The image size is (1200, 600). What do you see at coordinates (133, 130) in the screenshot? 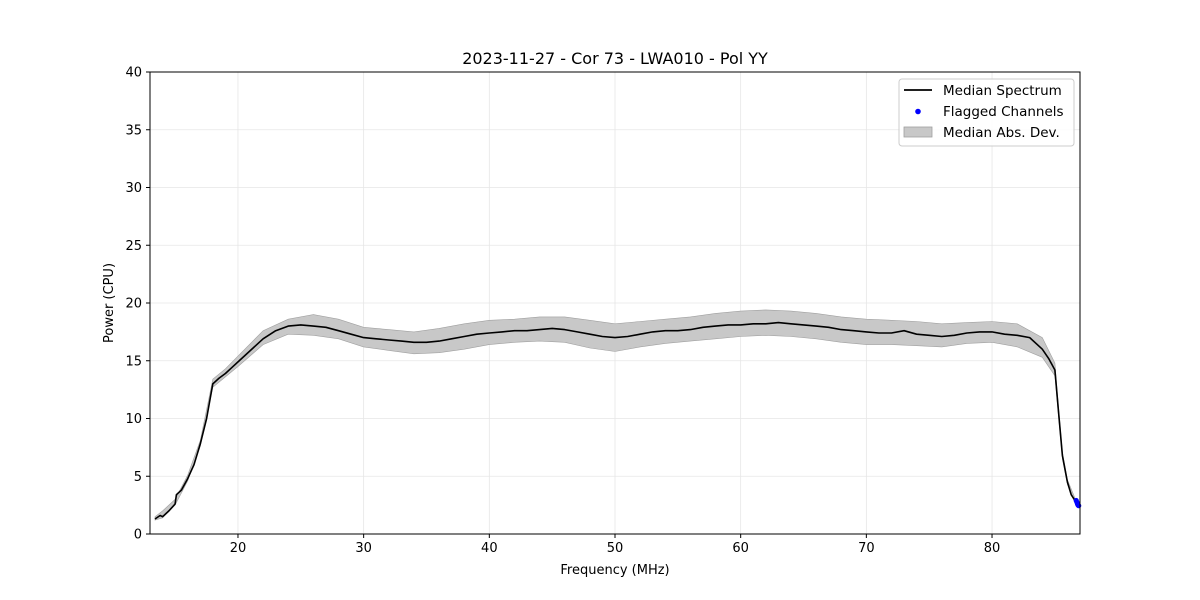
I see `y-tick-label: 35` at bounding box center [133, 130].